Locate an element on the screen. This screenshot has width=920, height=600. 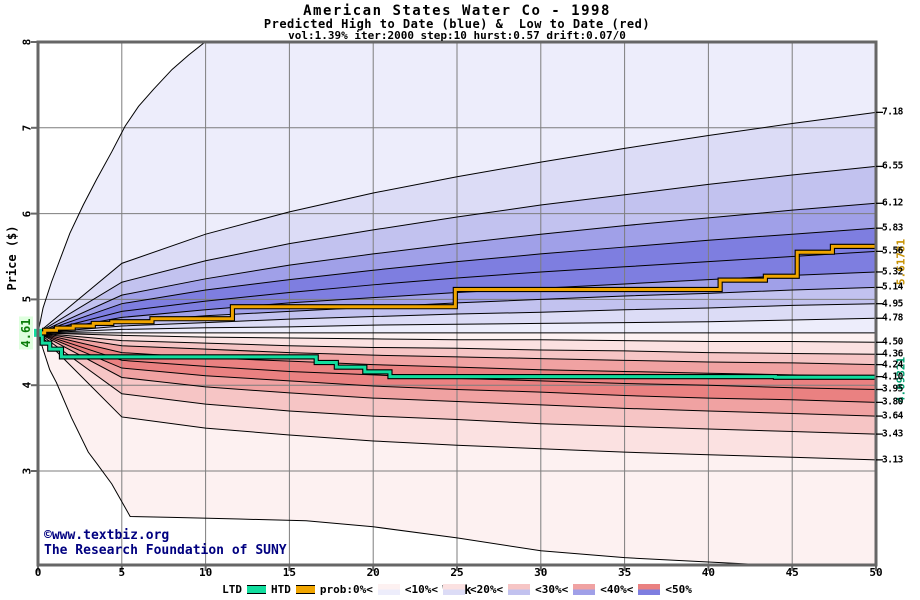
x-tick-label: 45 is located at coordinates (792, 572).